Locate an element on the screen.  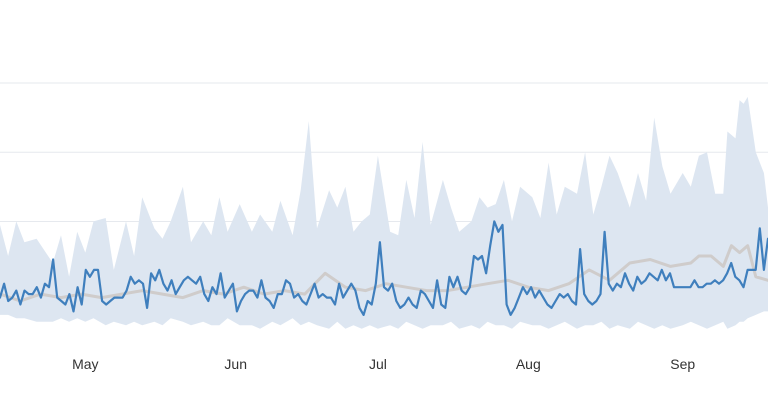
x-axis-ticks: May Jun Jul Aug Sep is located at coordinates (383, 364).